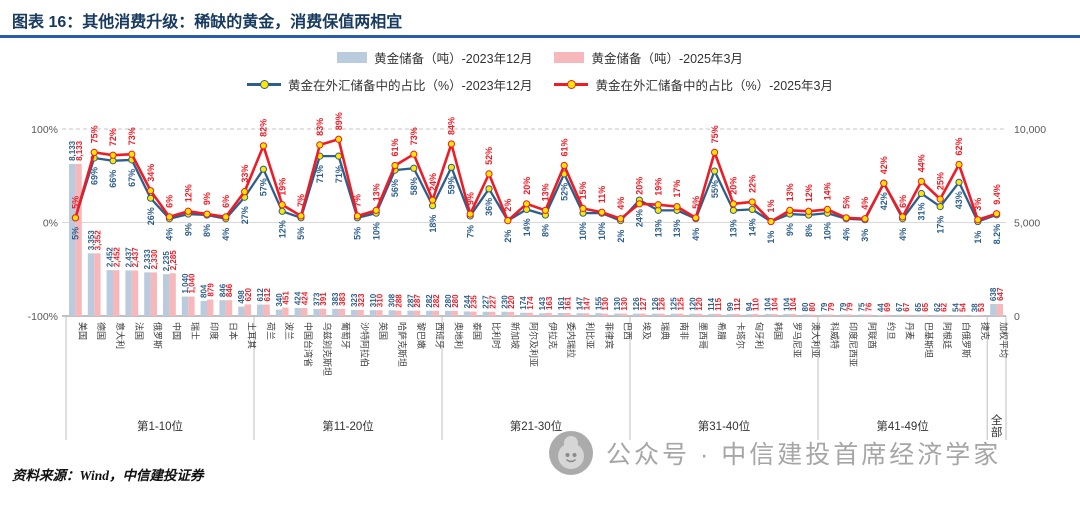 The image size is (1080, 510). What do you see at coordinates (865, 203) in the screenshot?
I see `pct-2025-label: 4%` at bounding box center [865, 203].